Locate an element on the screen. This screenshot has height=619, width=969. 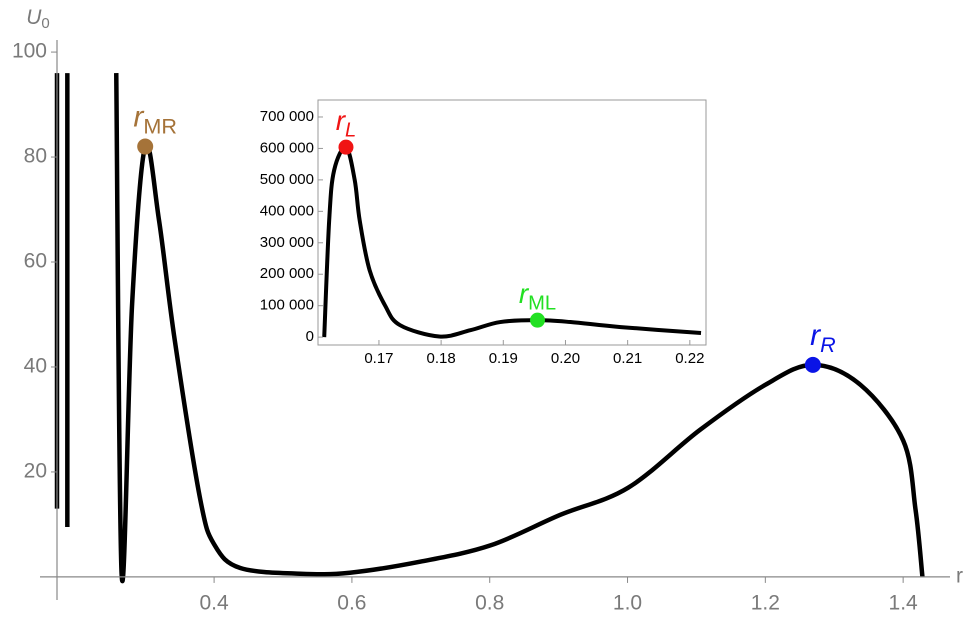
x-tick-label: 0.20 is located at coordinates (565, 358).